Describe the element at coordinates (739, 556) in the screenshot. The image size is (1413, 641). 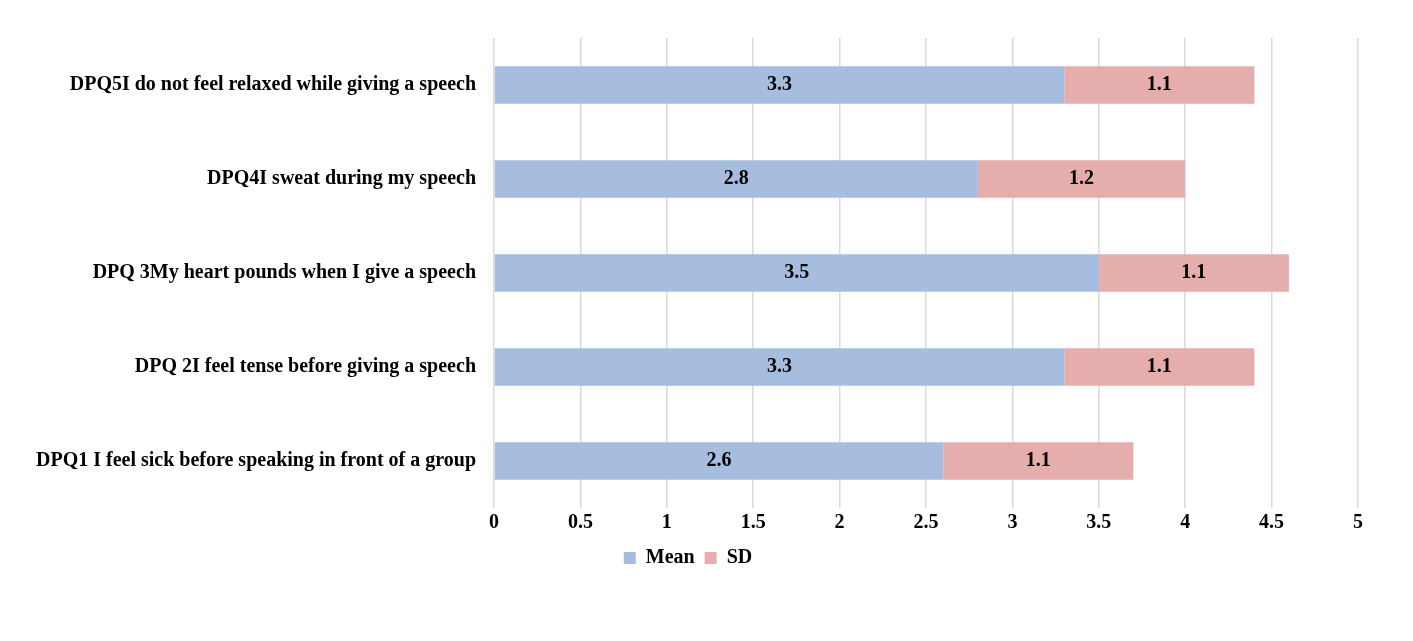
I see `legend-label: SD` at that location.